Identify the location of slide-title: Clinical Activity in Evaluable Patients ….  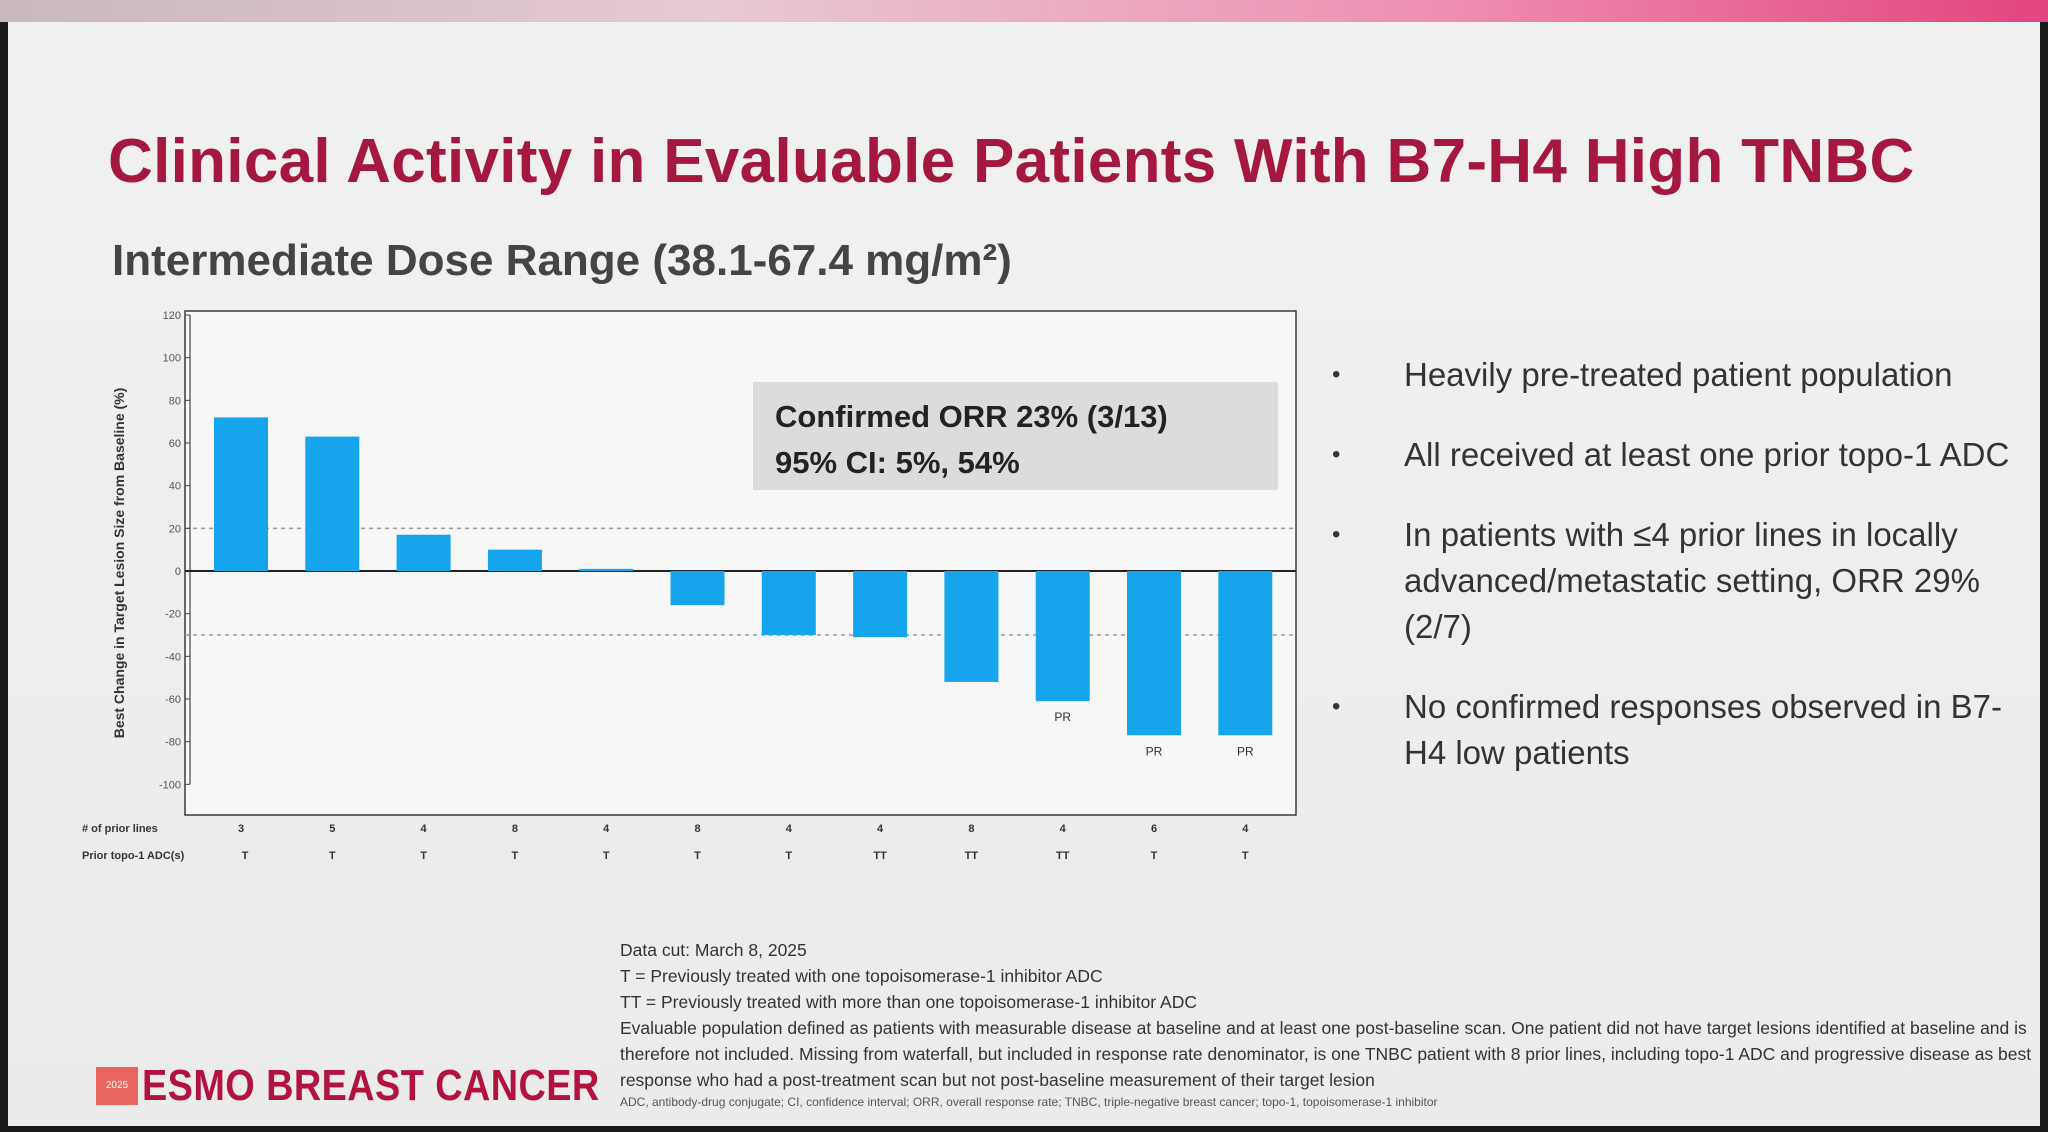
(1011, 161).